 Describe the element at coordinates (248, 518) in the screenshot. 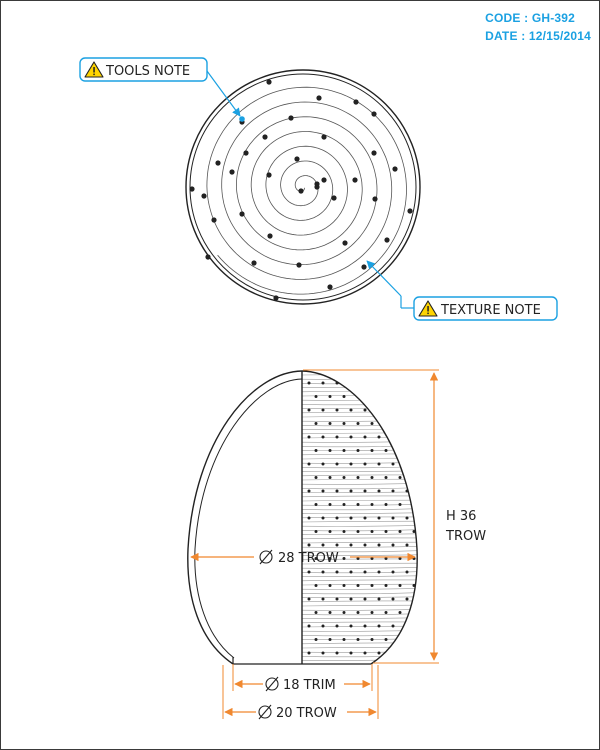

I see `left-inner-profile` at that location.